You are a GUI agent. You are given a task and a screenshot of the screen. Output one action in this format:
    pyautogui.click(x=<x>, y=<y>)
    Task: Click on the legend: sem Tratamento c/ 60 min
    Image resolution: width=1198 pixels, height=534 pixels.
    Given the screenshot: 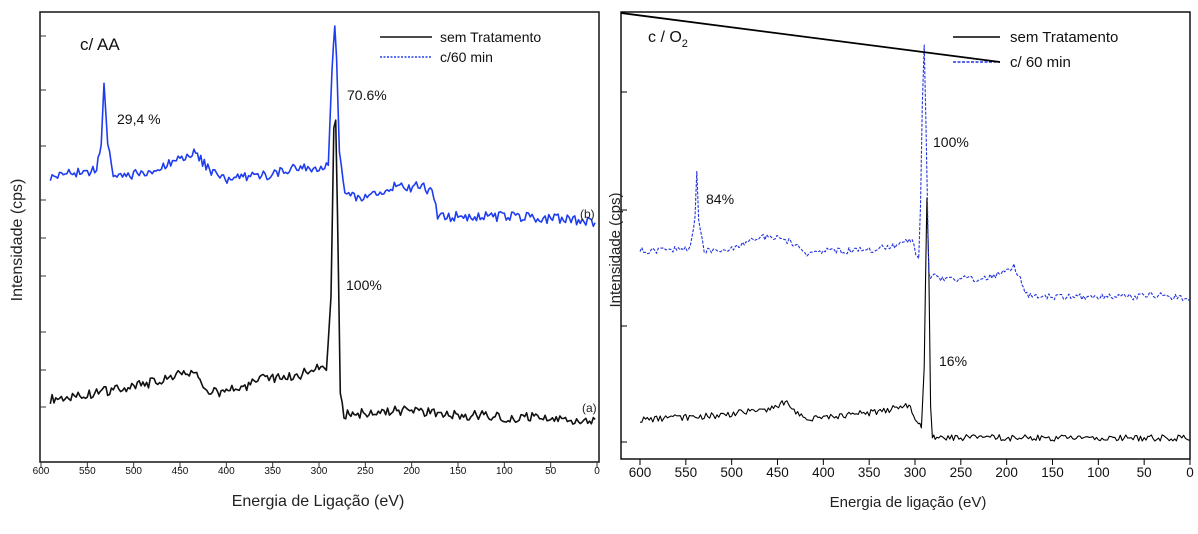 What is the action you would take?
    pyautogui.click(x=1035, y=50)
    